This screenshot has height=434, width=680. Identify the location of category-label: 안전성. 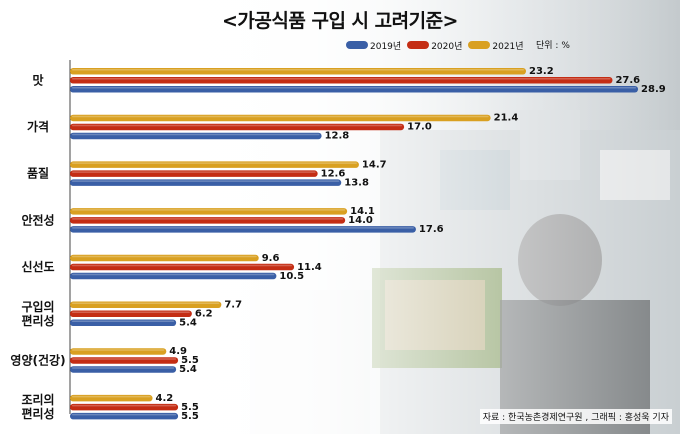
(37, 219).